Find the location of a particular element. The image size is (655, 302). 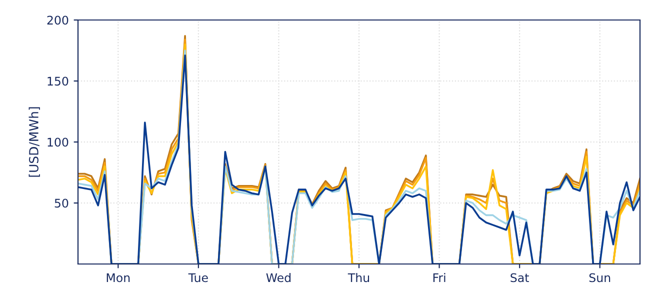

x-tick-label: Fri is located at coordinates (439, 277).